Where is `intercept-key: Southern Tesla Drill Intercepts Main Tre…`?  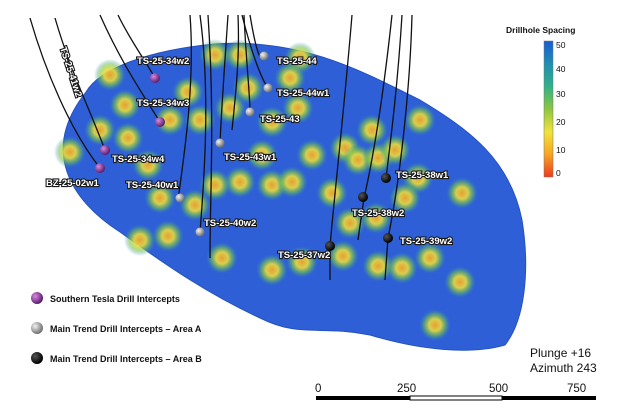 intercept-key: Southern Tesla Drill Intercepts Main Tre… is located at coordinates (116, 328).